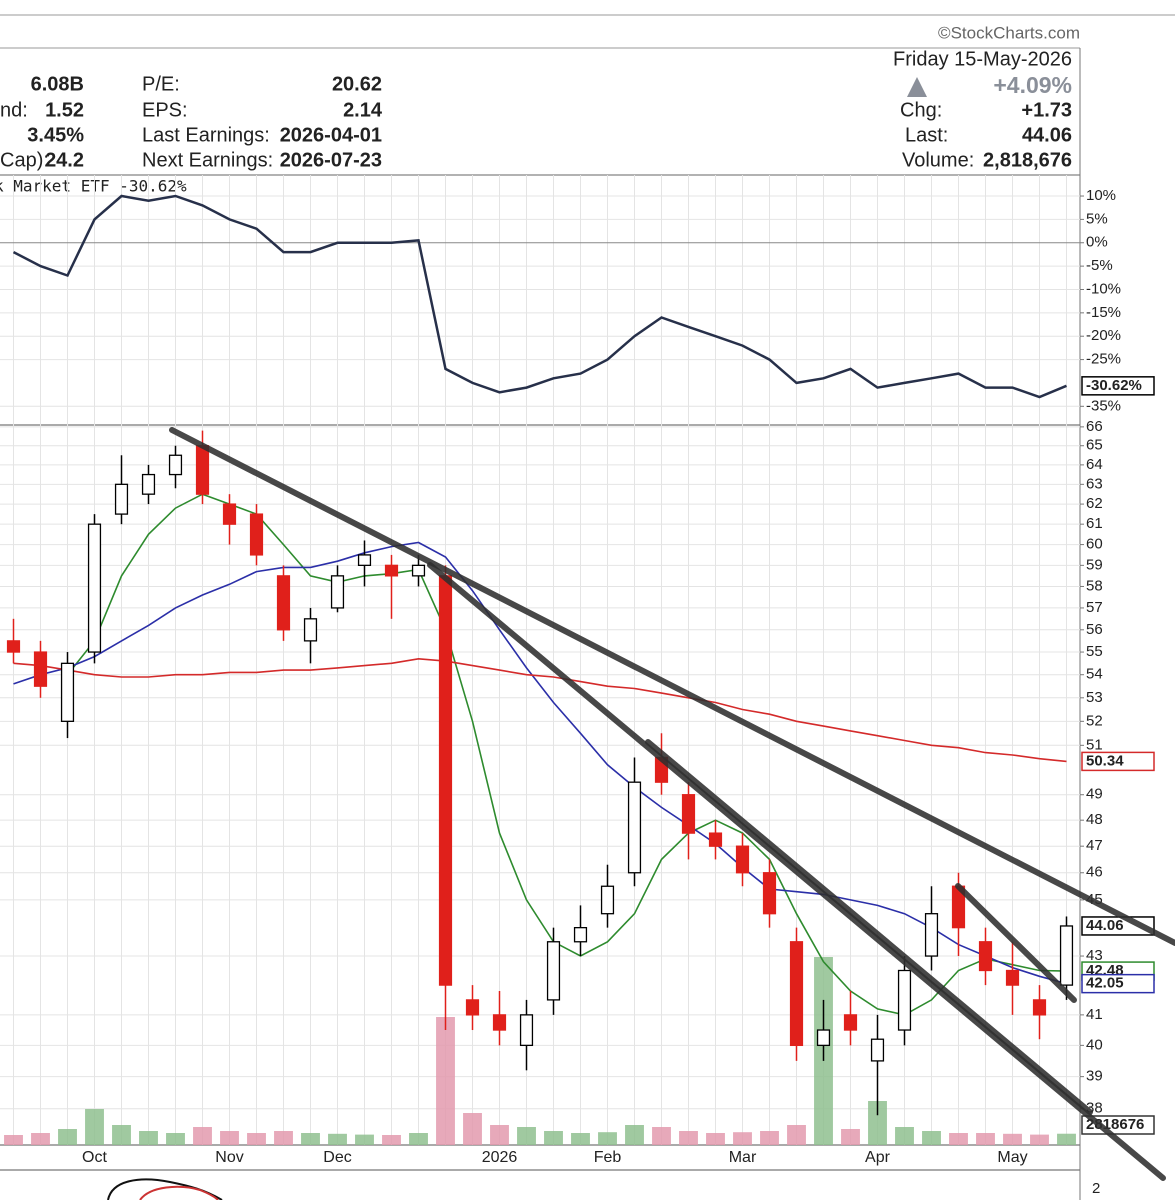 Image resolution: width=1175 pixels, height=1200 pixels. What do you see at coordinates (1094, 564) in the screenshot?
I see `y-tick-label: 59` at bounding box center [1094, 564].